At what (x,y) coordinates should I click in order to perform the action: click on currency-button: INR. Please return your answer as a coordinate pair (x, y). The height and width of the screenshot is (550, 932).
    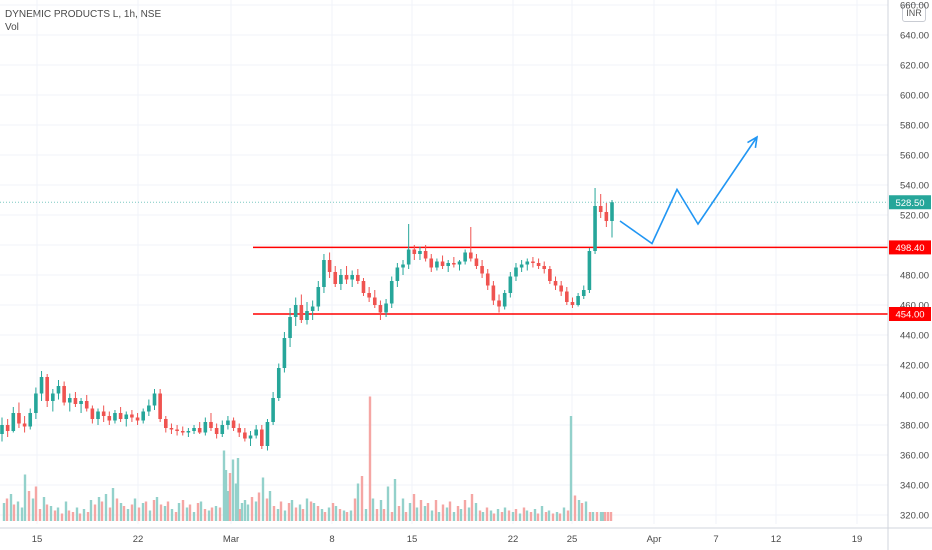
    Looking at the image, I should click on (914, 13).